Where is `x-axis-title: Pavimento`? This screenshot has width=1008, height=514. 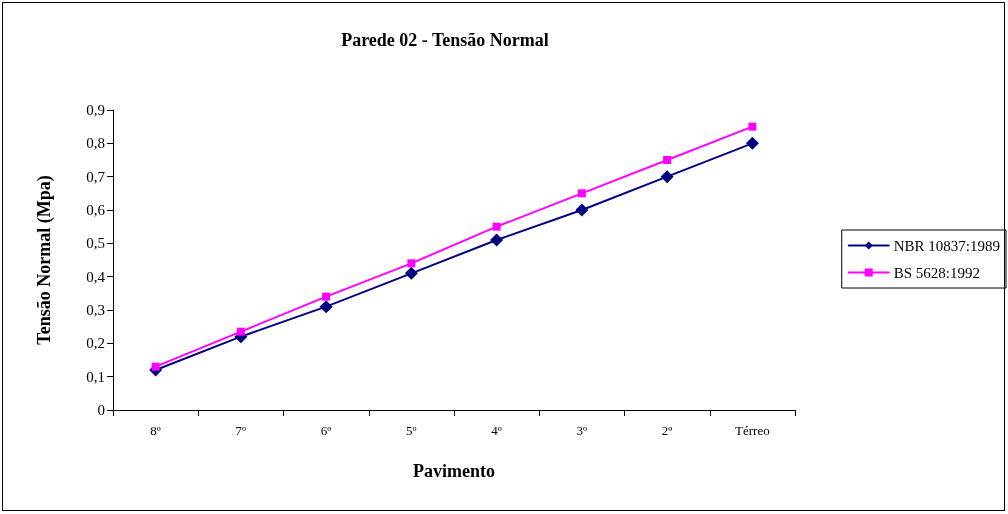
x-axis-title: Pavimento is located at coordinates (454, 471).